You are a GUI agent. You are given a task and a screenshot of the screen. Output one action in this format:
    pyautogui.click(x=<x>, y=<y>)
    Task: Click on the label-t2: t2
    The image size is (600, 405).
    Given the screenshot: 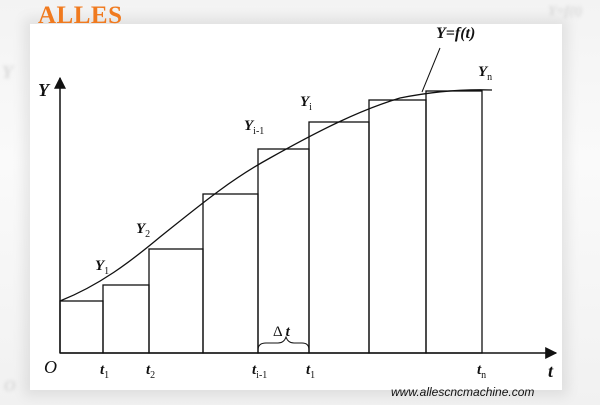 What is the action you would take?
    pyautogui.click(x=150, y=371)
    